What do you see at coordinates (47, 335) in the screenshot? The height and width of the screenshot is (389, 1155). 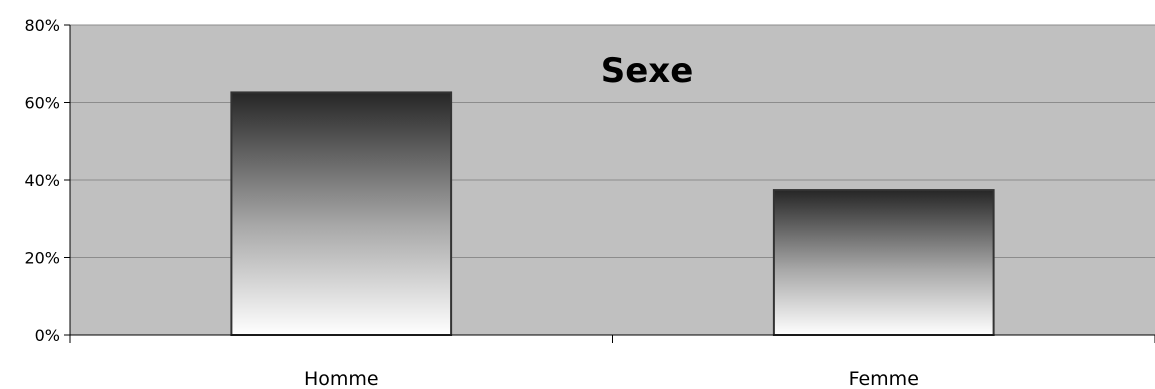 I see `y-tick-label: 0%` at bounding box center [47, 335].